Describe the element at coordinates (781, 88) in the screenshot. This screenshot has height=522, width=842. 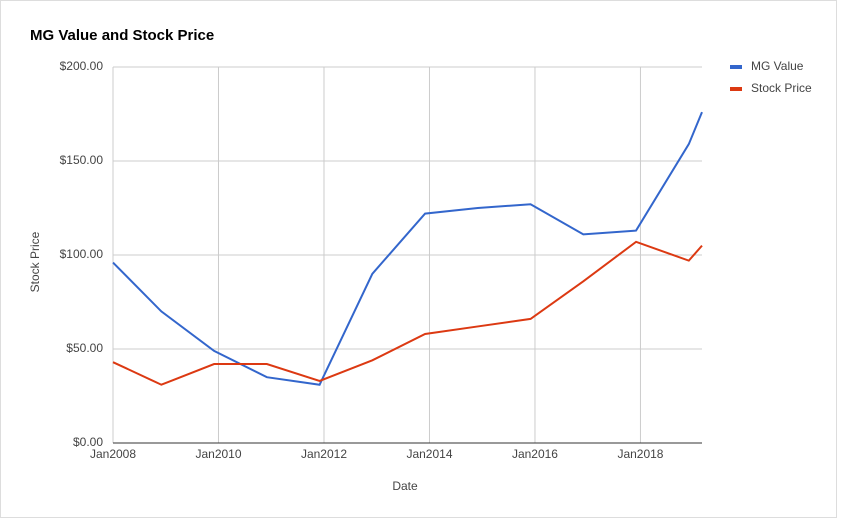
I see `legend-label: Stock Price` at that location.